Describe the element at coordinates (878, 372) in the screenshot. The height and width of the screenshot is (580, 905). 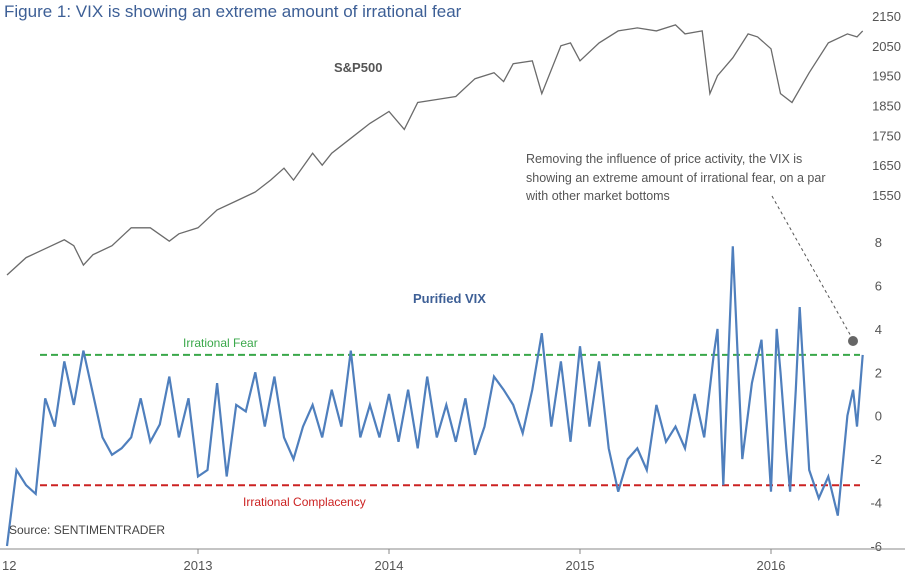
I see `vix-tick-label: 2` at that location.